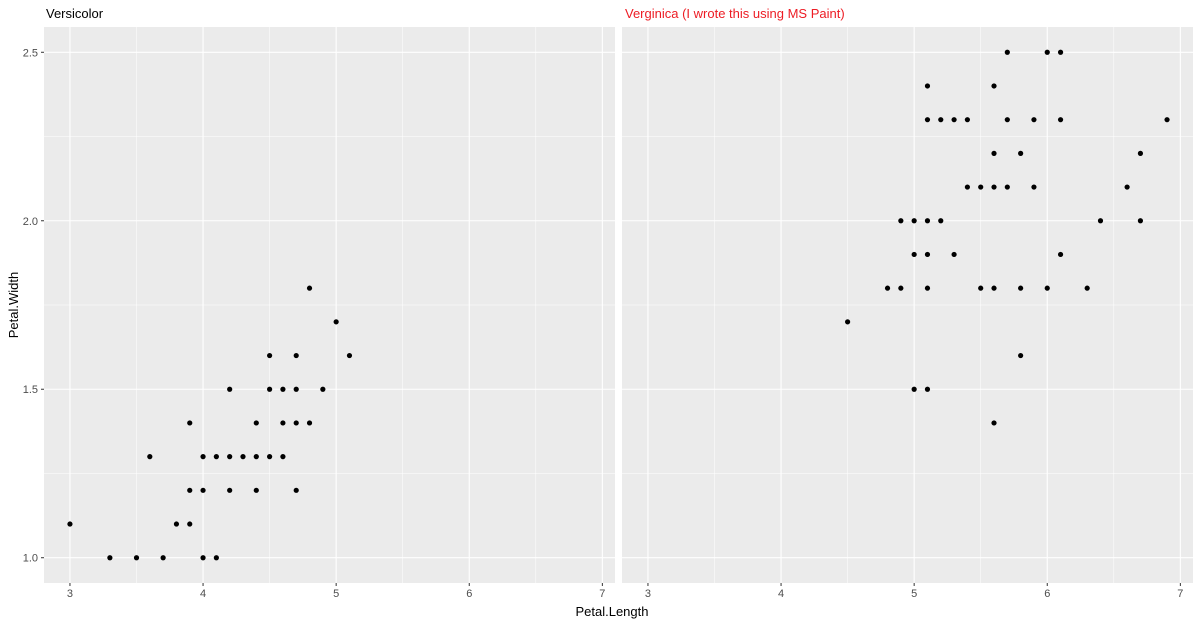 The height and width of the screenshot is (630, 1200). What do you see at coordinates (13, 305) in the screenshot?
I see `y-axis-title: Petal.Width` at bounding box center [13, 305].